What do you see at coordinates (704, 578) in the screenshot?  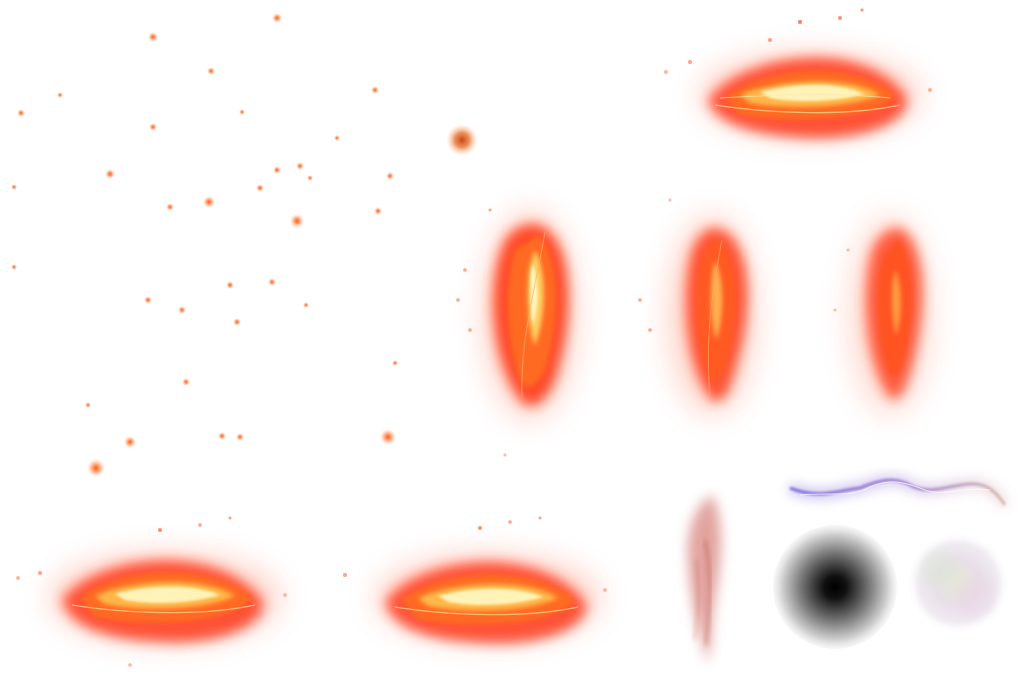 I see `smoke-wisp` at bounding box center [704, 578].